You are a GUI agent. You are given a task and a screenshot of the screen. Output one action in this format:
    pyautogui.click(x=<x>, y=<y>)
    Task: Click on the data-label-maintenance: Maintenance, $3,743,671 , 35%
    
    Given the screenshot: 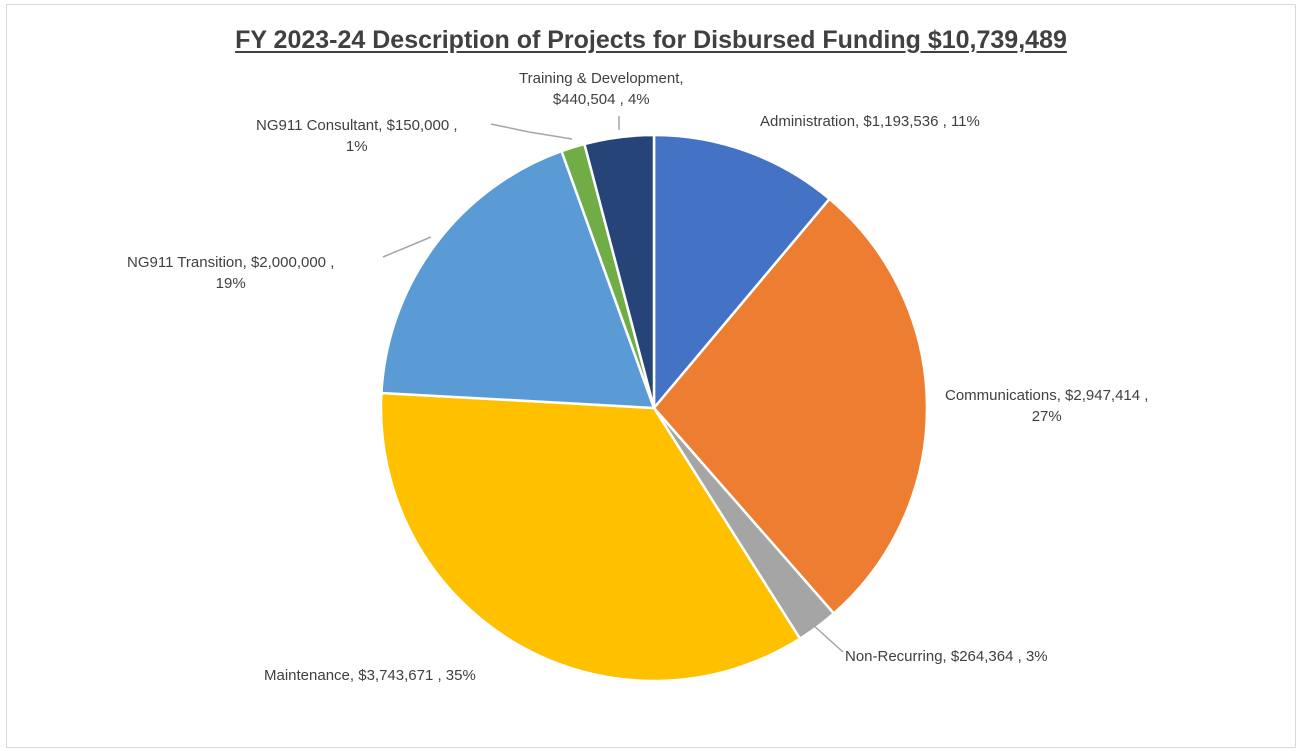 What is the action you would take?
    pyautogui.click(x=370, y=675)
    